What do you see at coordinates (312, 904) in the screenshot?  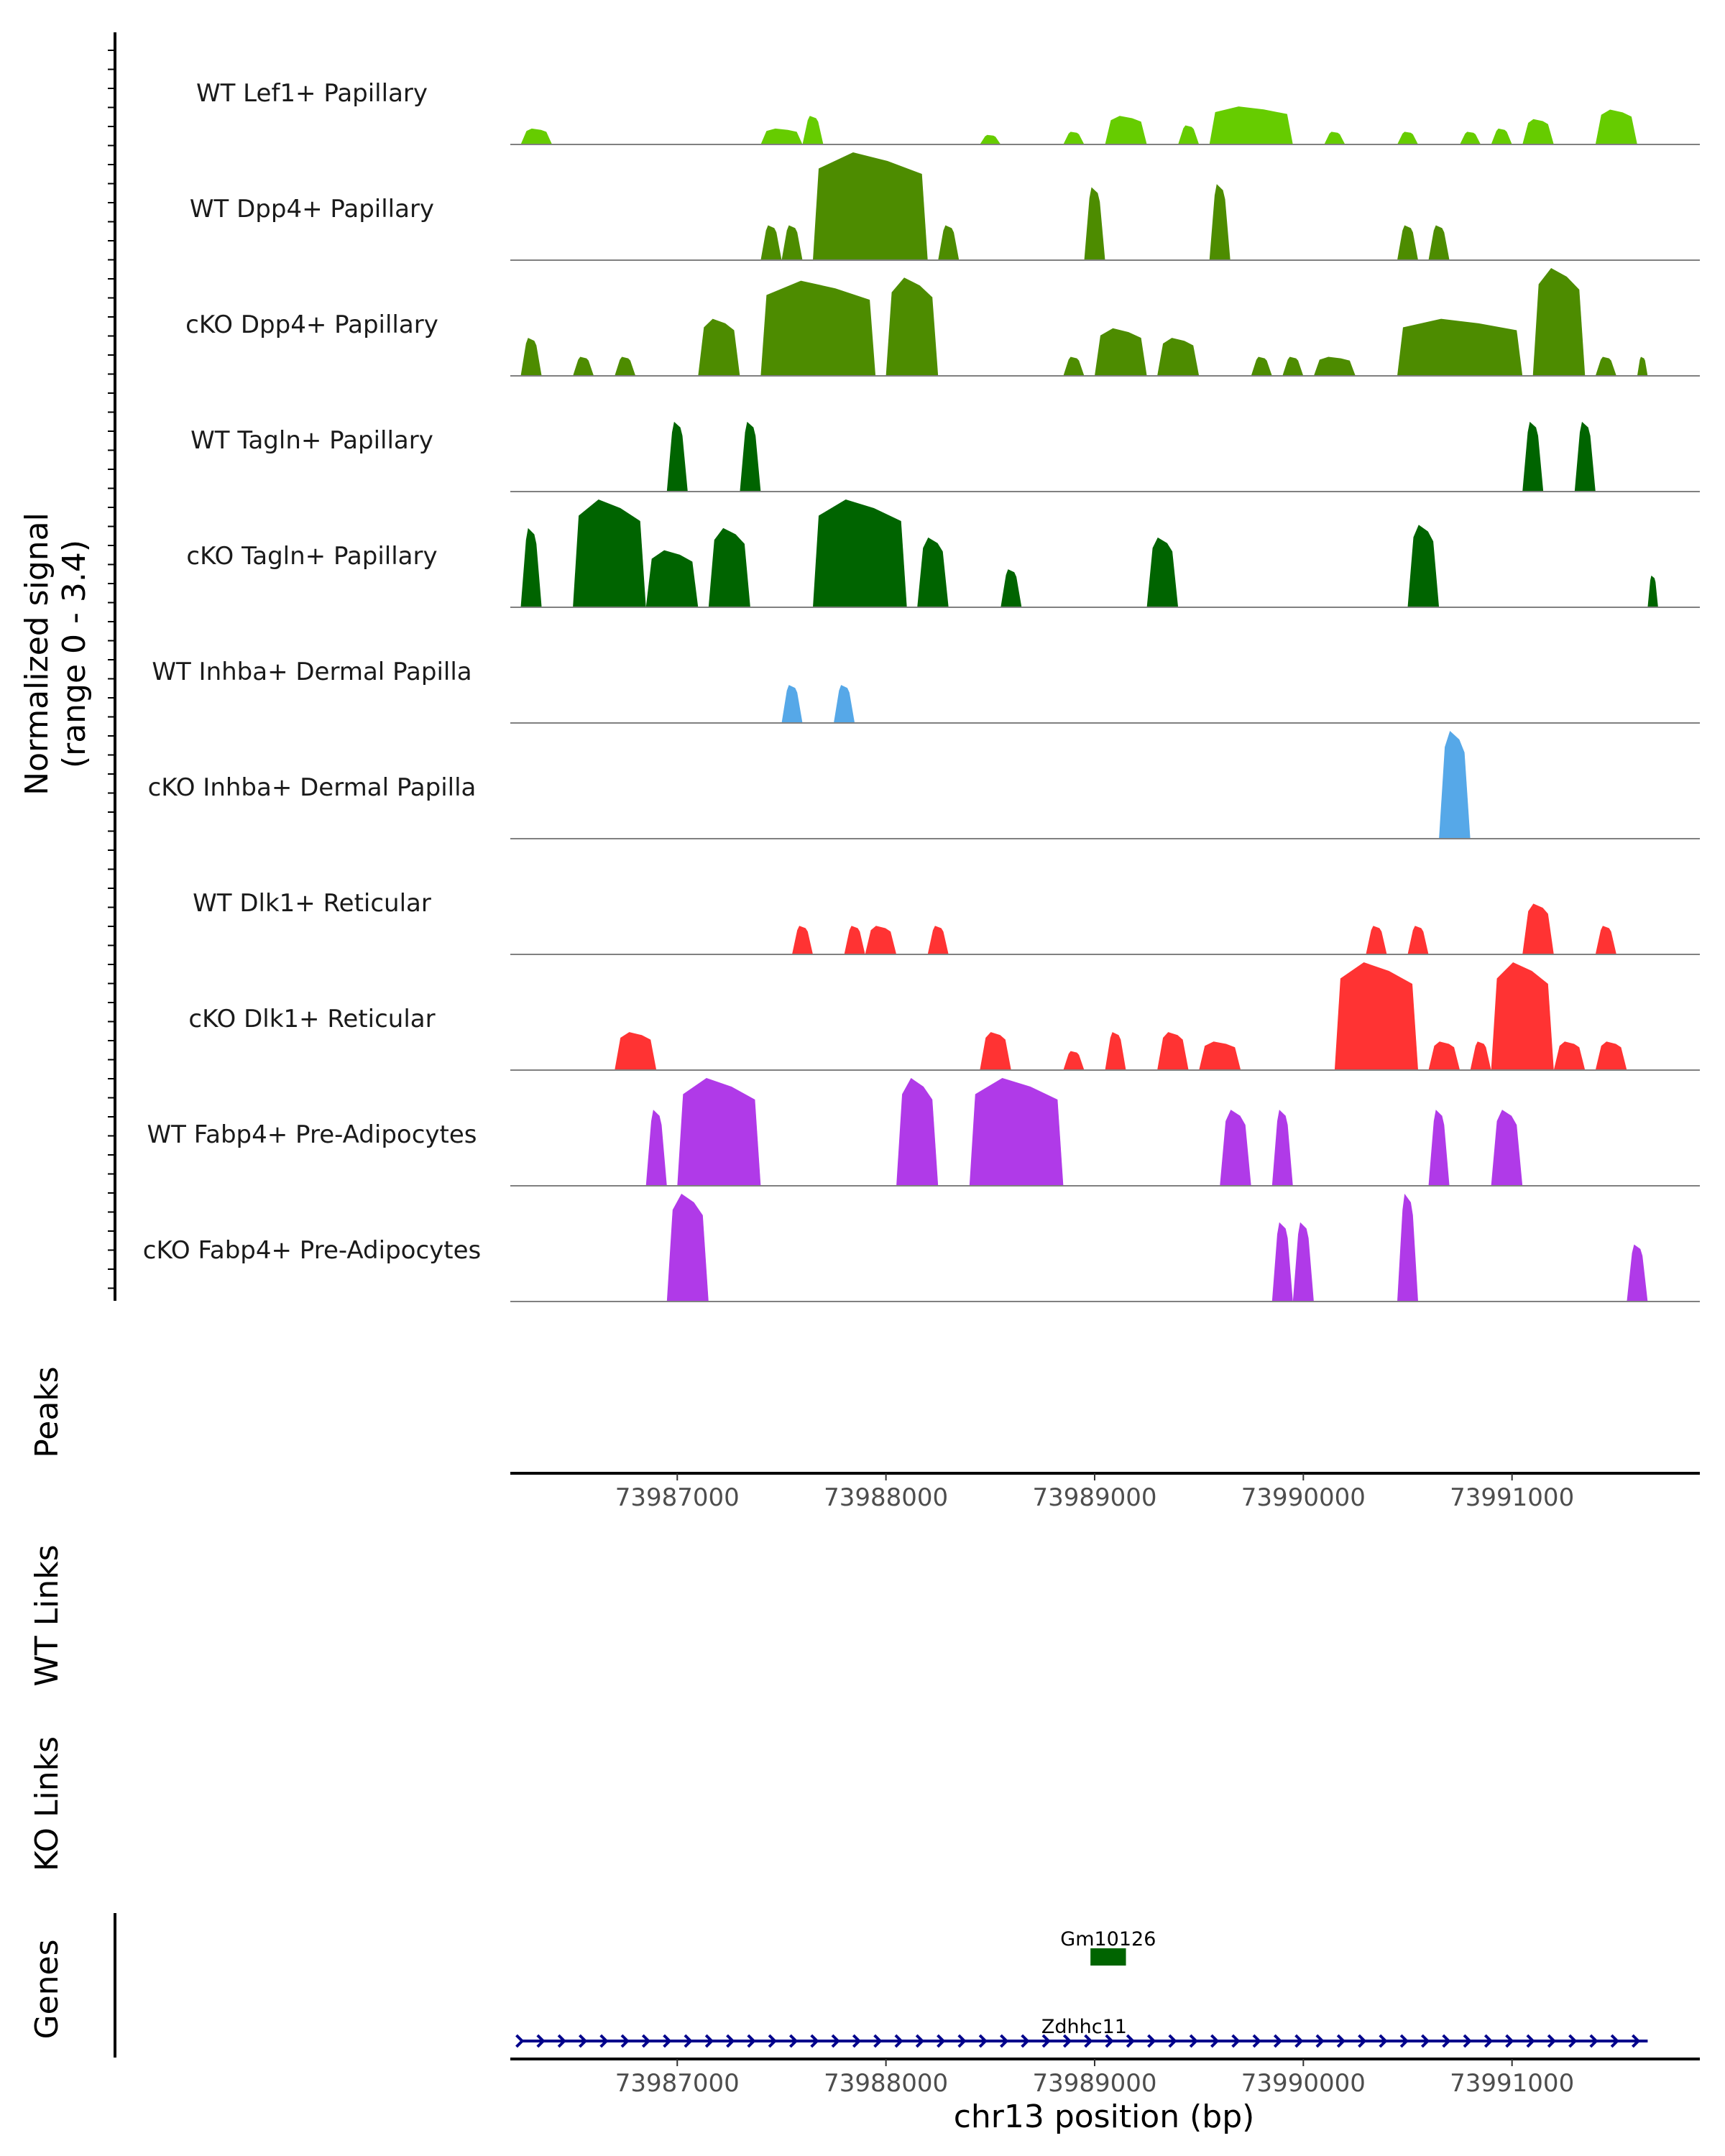 I see `track-label: WT Dlk1+ Reticular` at bounding box center [312, 904].